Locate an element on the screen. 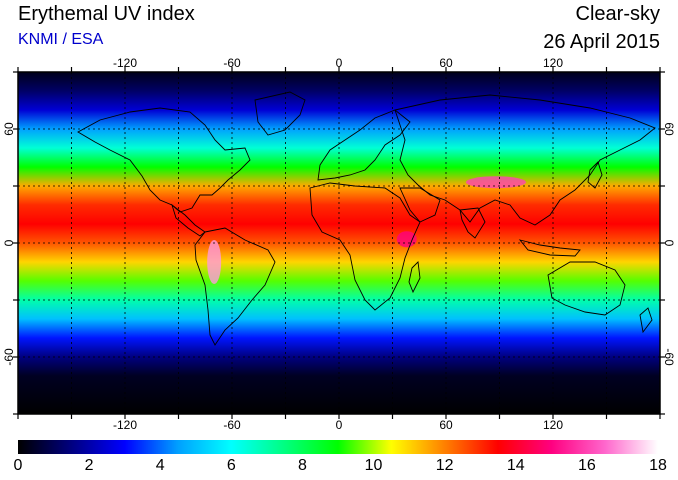 The height and width of the screenshot is (480, 678). hotspot-east-africa is located at coordinates (406, 239).